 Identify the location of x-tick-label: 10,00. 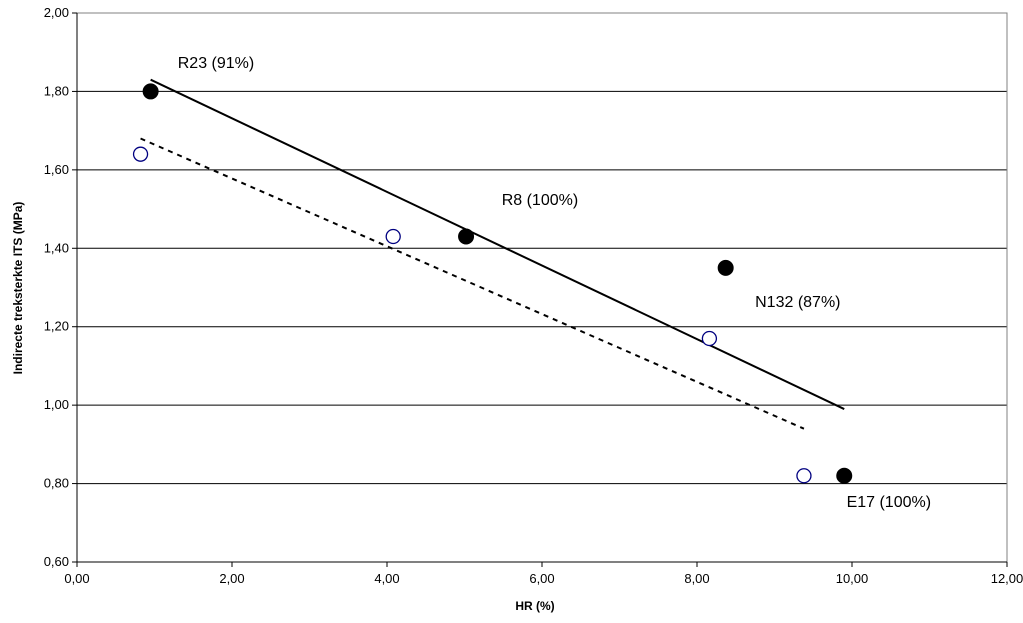
(852, 578).